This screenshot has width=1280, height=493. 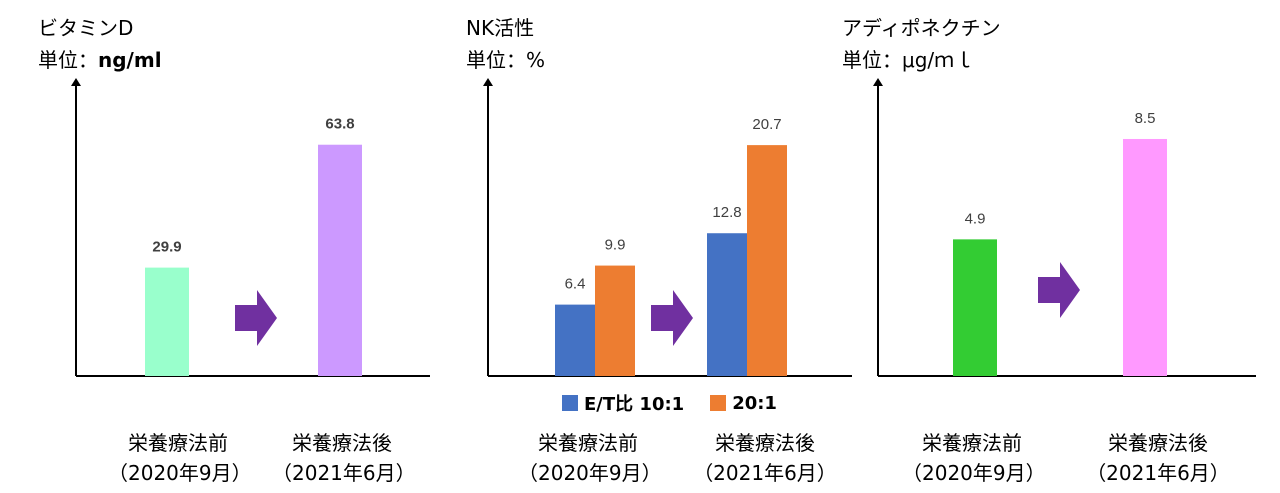 I want to click on vitd-cat-before: 栄養療法前 （2020年9月）, so click(x=180, y=458).